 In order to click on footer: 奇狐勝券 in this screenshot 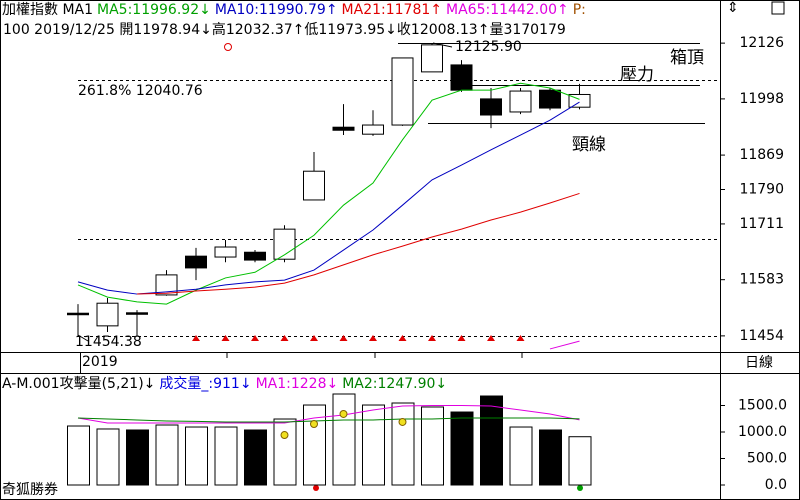, I will do `click(30, 489)`.